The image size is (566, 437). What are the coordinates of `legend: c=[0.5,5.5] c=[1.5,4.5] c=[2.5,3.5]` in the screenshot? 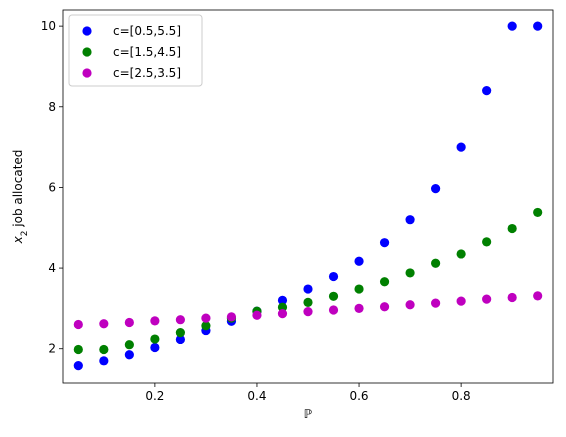 It's located at (135, 50).